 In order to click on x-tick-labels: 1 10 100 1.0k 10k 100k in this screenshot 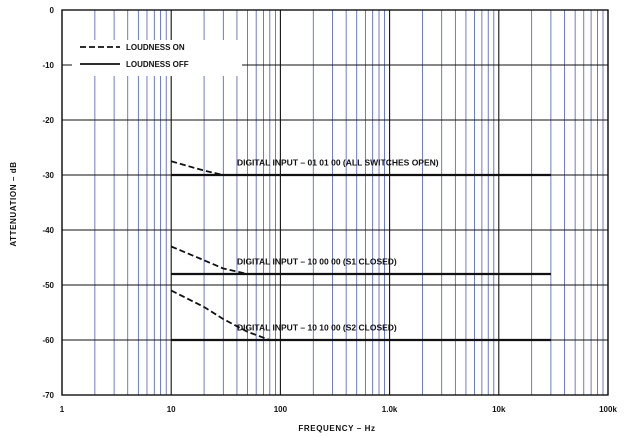, I will do `click(339, 409)`.